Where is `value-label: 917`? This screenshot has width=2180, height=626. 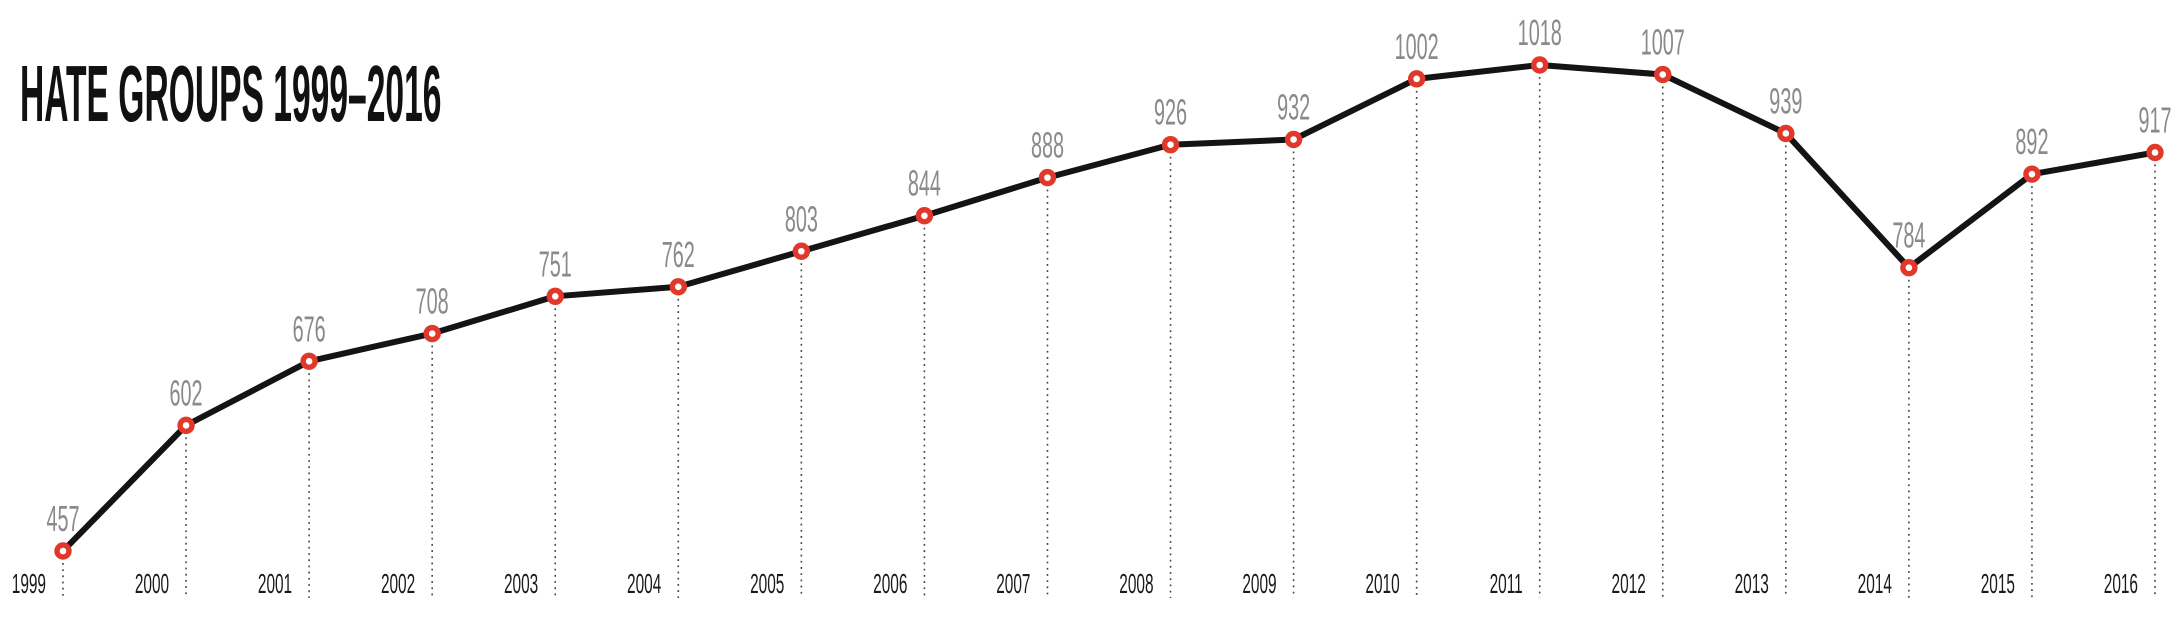
value-label: 917 is located at coordinates (2154, 122).